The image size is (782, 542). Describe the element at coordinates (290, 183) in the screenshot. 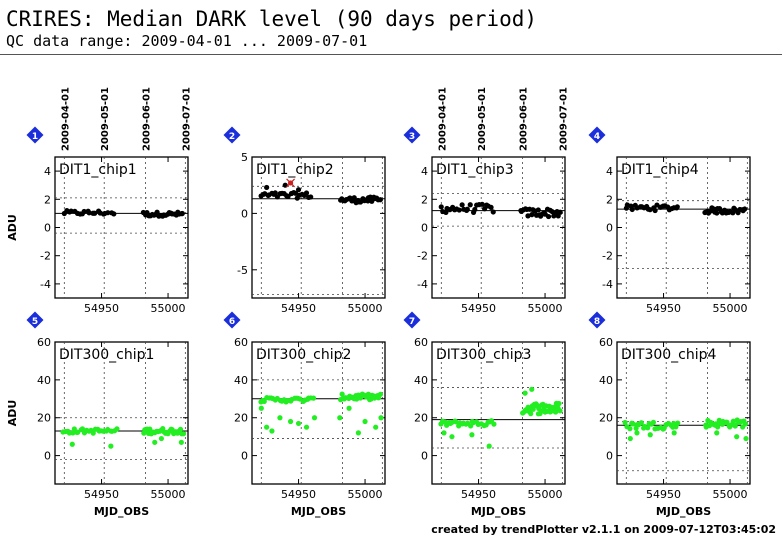

I see `outlier-mark` at that location.